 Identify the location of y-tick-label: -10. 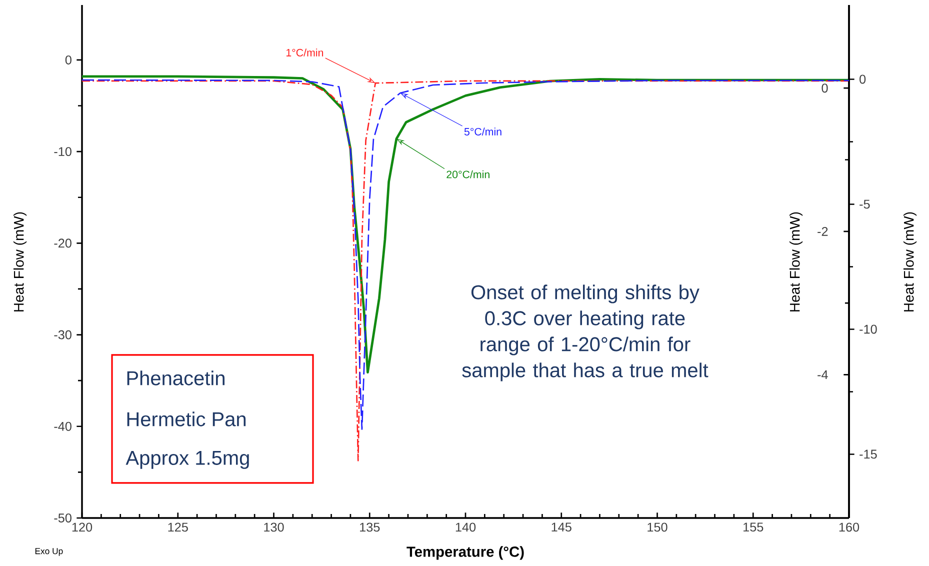
(63, 151).